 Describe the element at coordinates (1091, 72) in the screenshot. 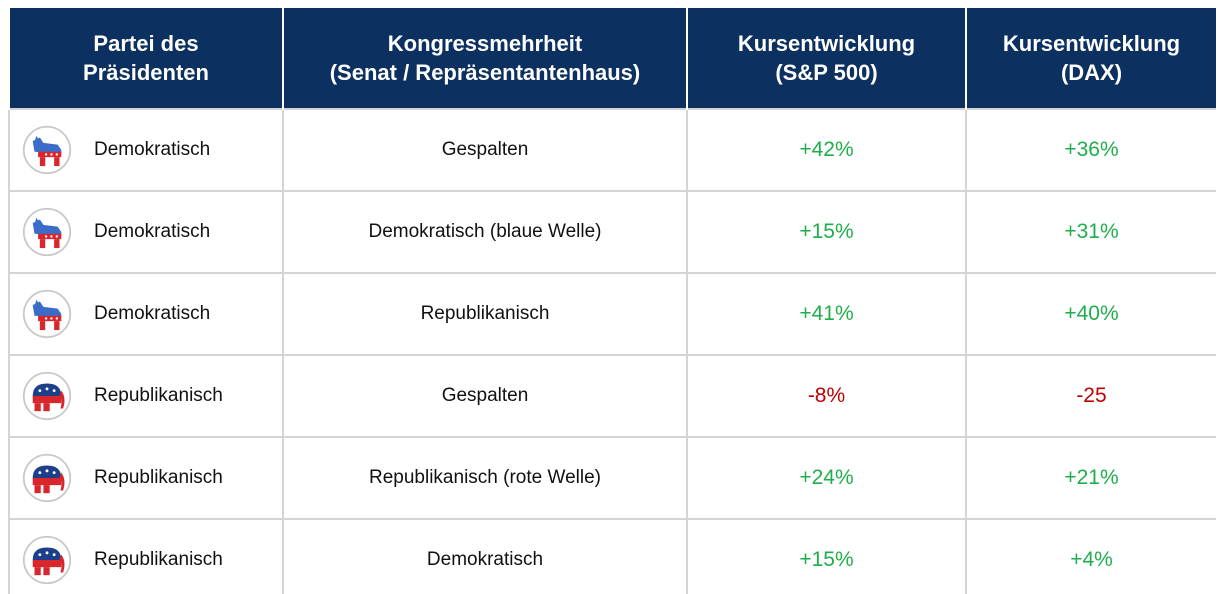

I see `header-text: (DAX)` at that location.